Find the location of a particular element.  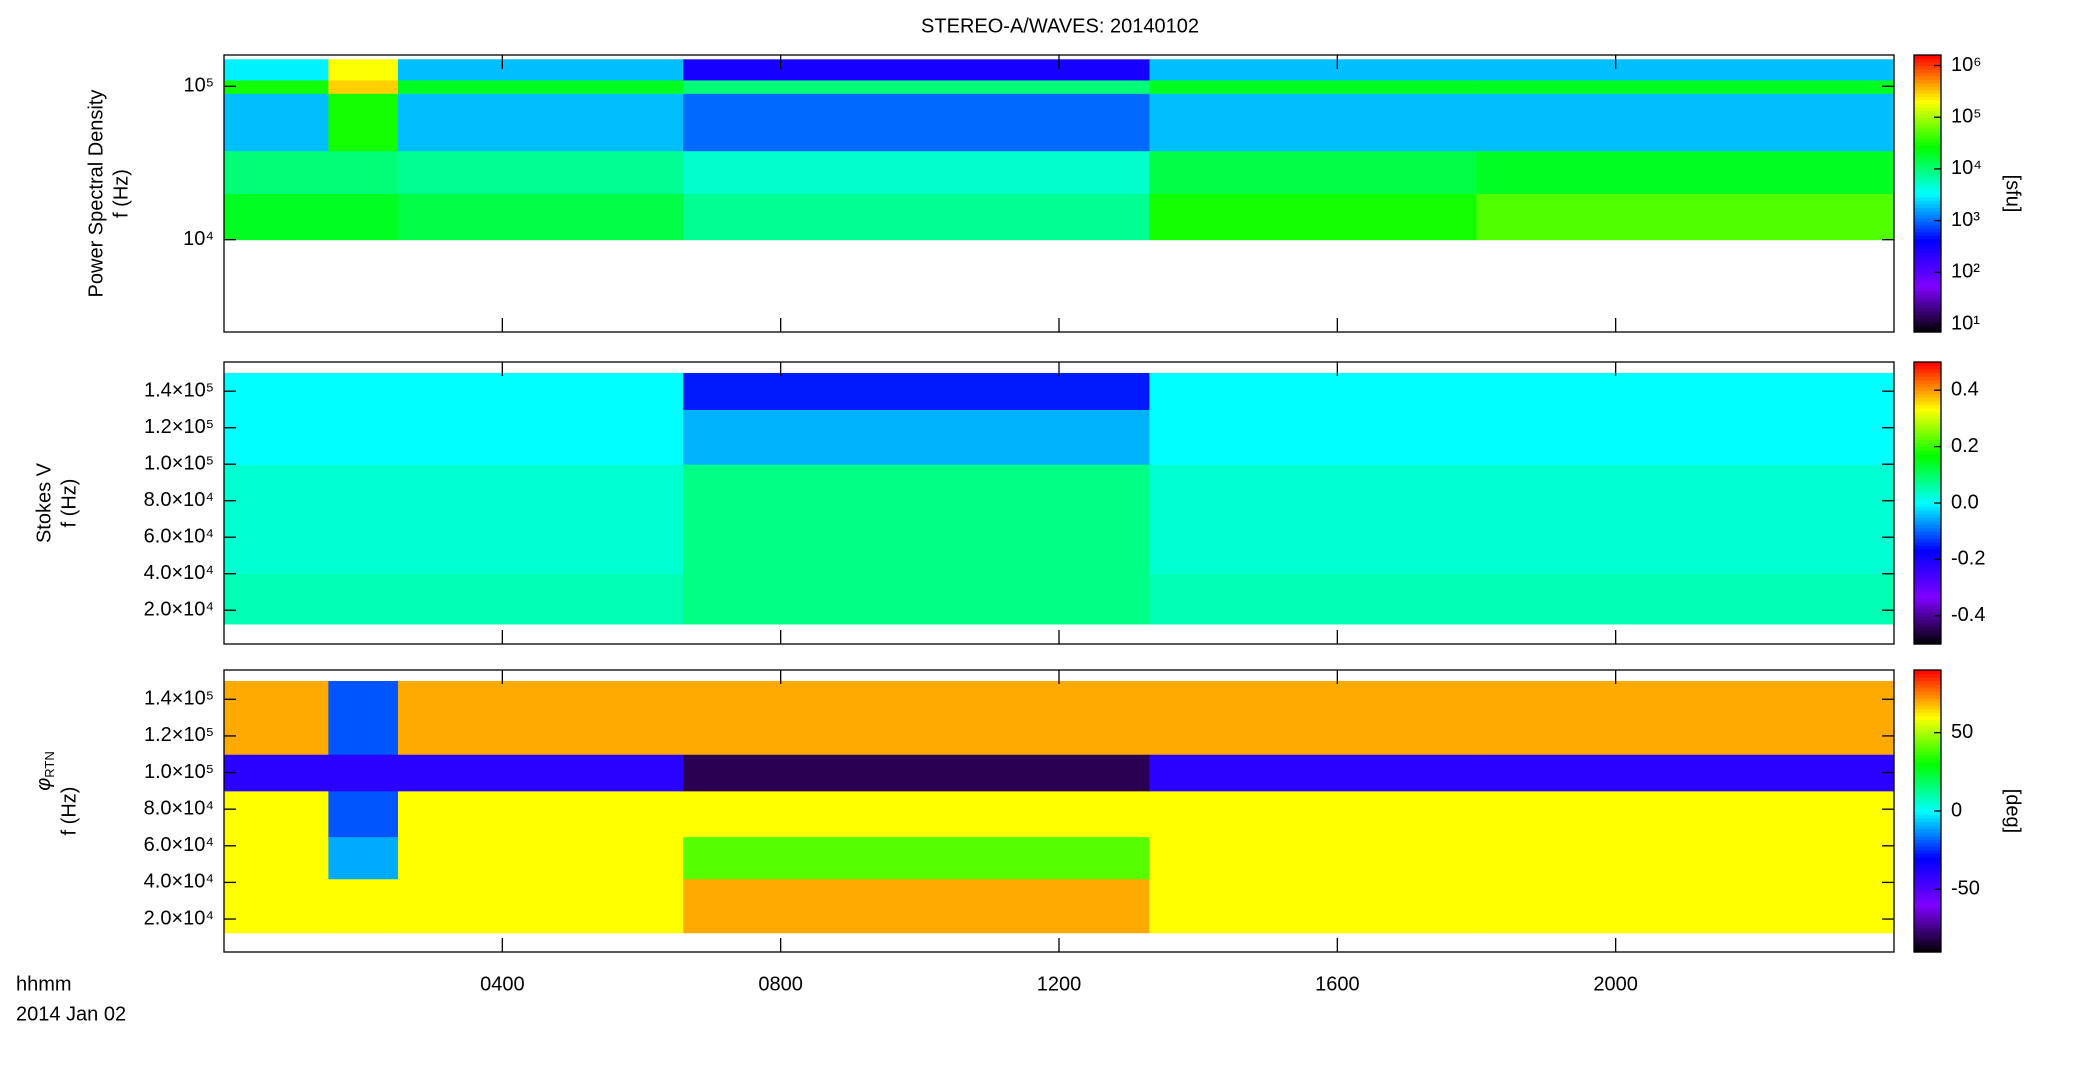

colorbar-tick-label: 10¹ is located at coordinates (1965, 323).